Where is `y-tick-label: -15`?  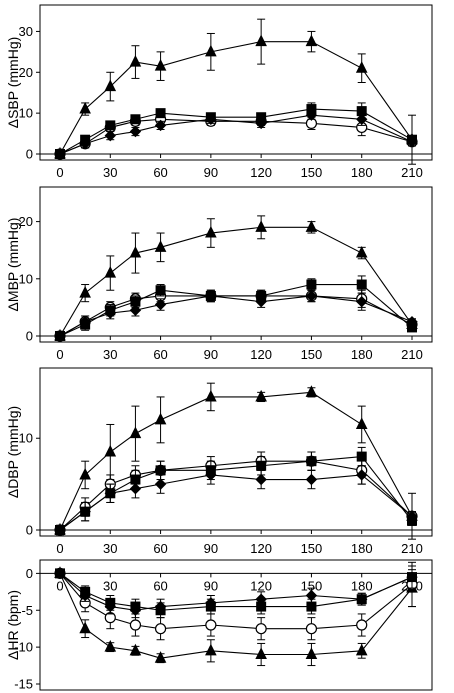 y-tick-label: -15 is located at coordinates (23, 684).